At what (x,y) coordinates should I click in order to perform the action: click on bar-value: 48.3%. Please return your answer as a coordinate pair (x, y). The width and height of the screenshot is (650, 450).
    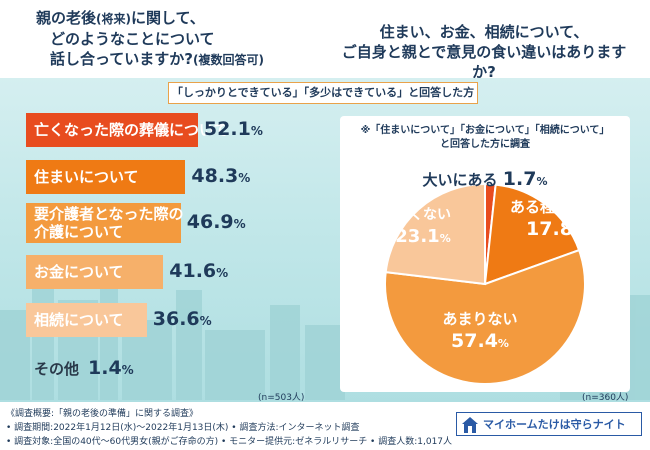
    Looking at the image, I should click on (220, 176).